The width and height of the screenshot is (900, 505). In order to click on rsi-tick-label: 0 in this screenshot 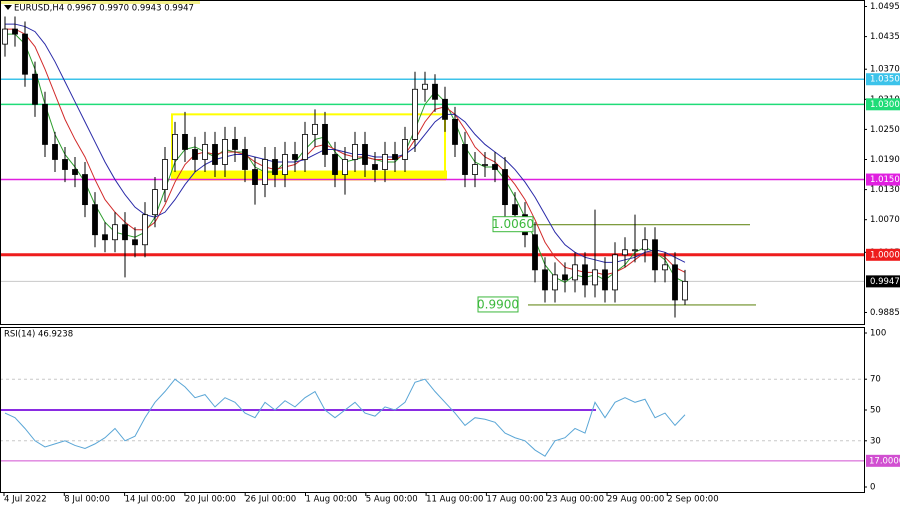, I will do `click(872, 488)`.